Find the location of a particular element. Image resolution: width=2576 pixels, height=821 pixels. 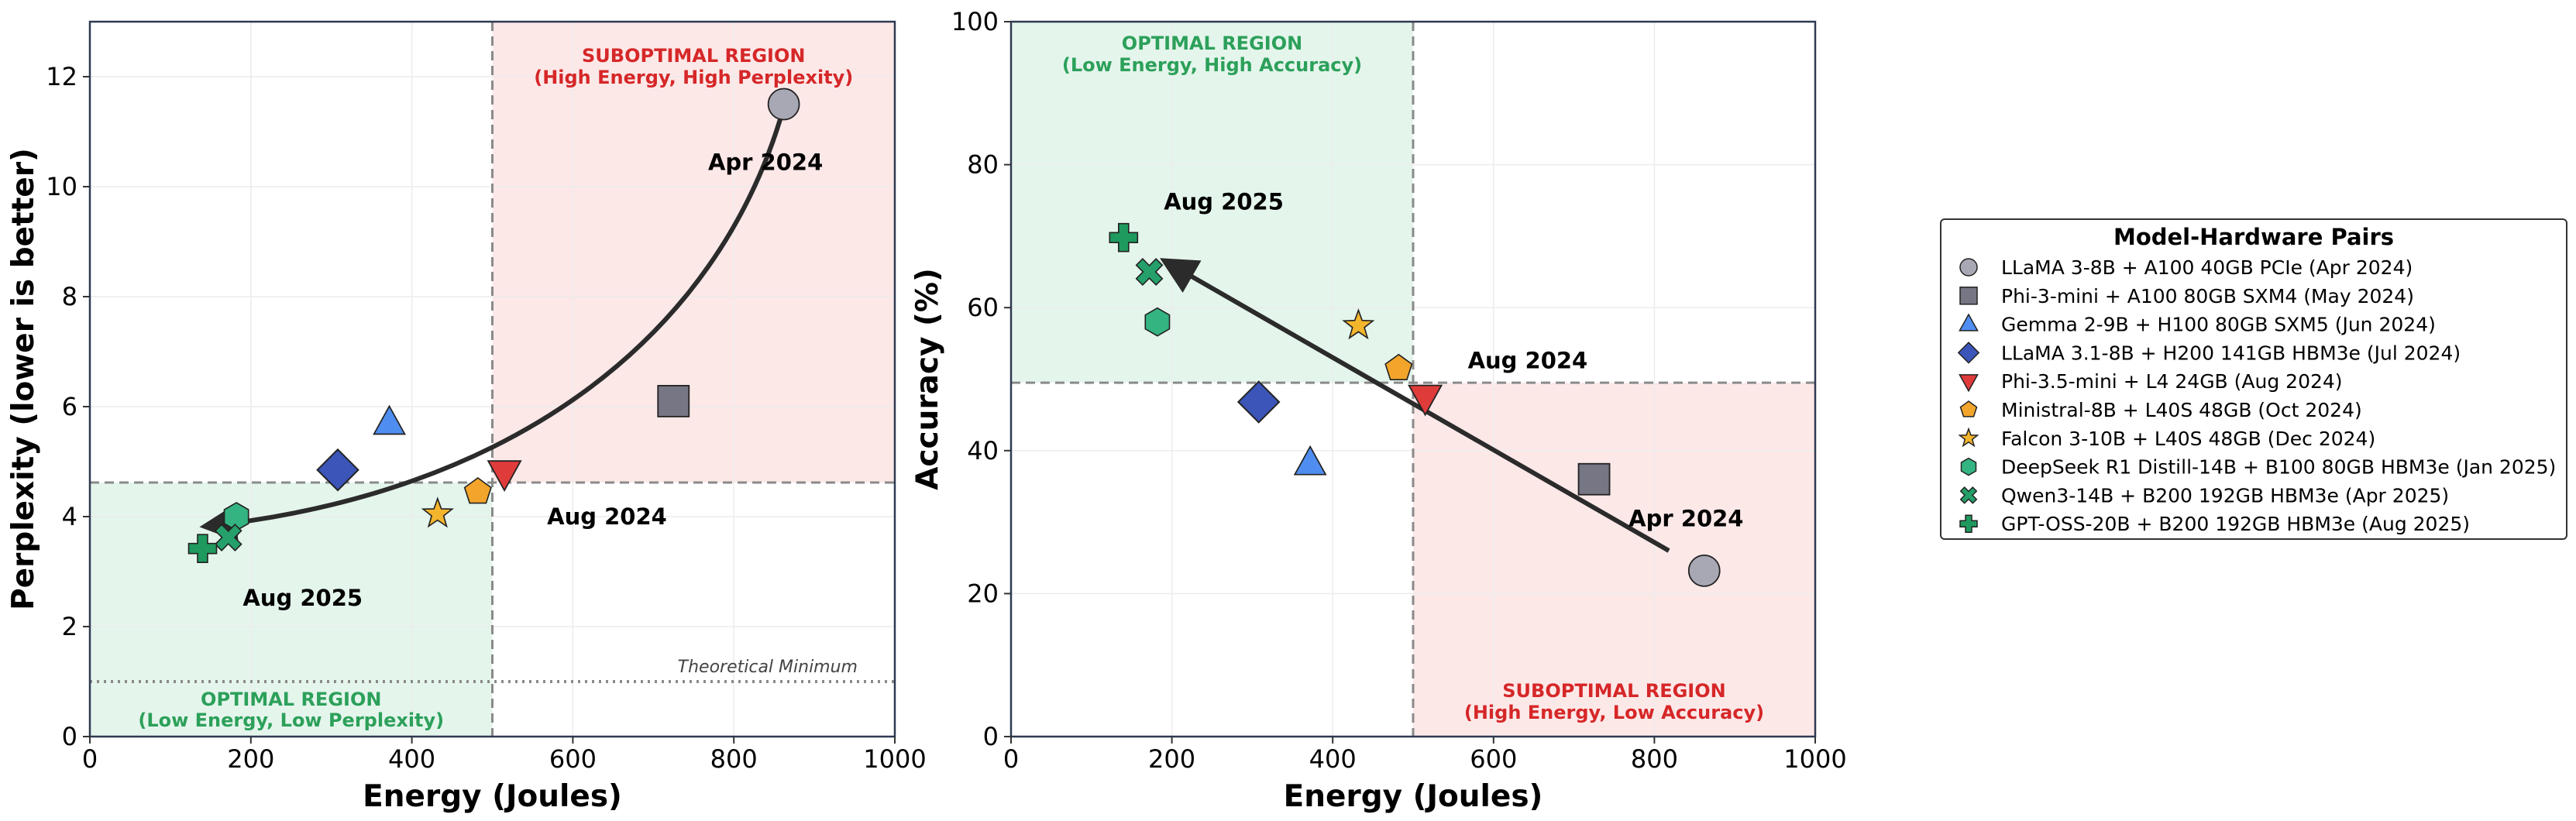

legend-marker-triangle-down is located at coordinates (1969, 383).